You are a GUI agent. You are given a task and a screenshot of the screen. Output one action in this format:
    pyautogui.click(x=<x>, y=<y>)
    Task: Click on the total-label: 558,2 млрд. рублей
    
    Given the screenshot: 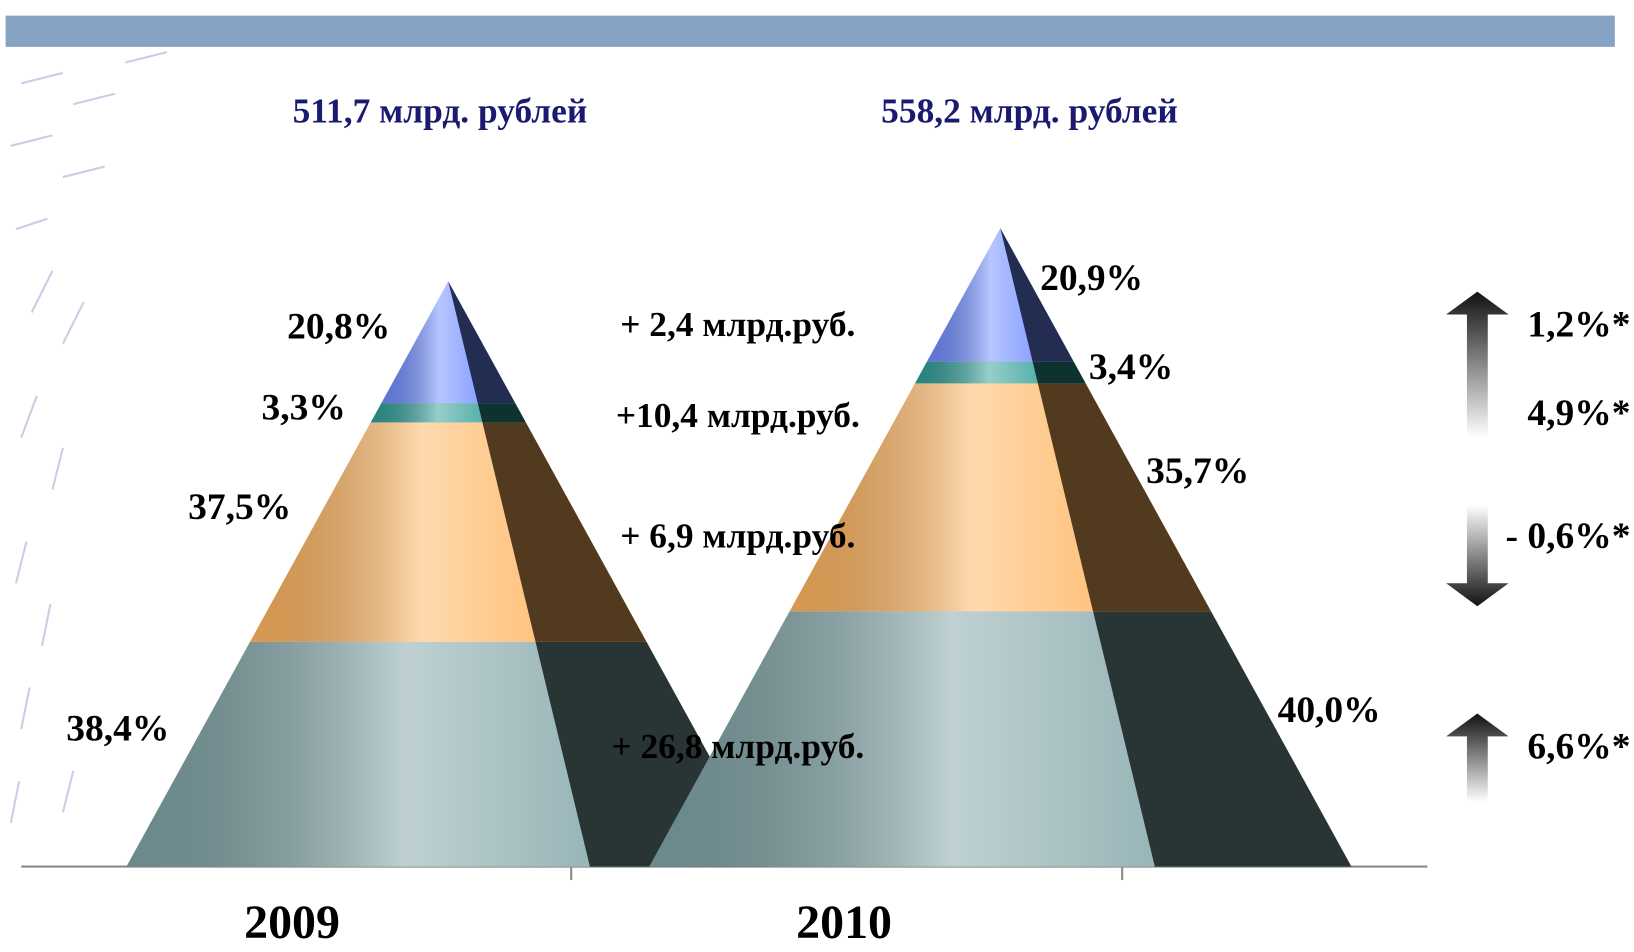 What is the action you would take?
    pyautogui.click(x=1029, y=111)
    